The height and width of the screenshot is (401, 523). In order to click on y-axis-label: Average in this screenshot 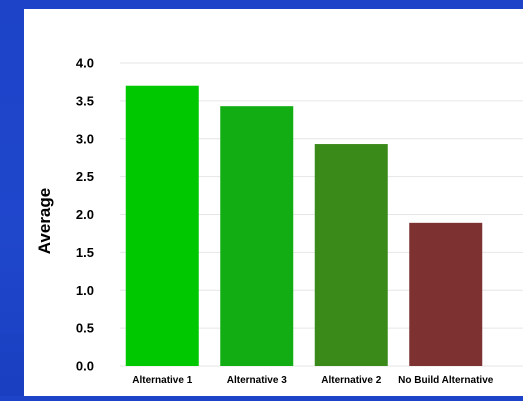, I will do `click(44, 221)`.